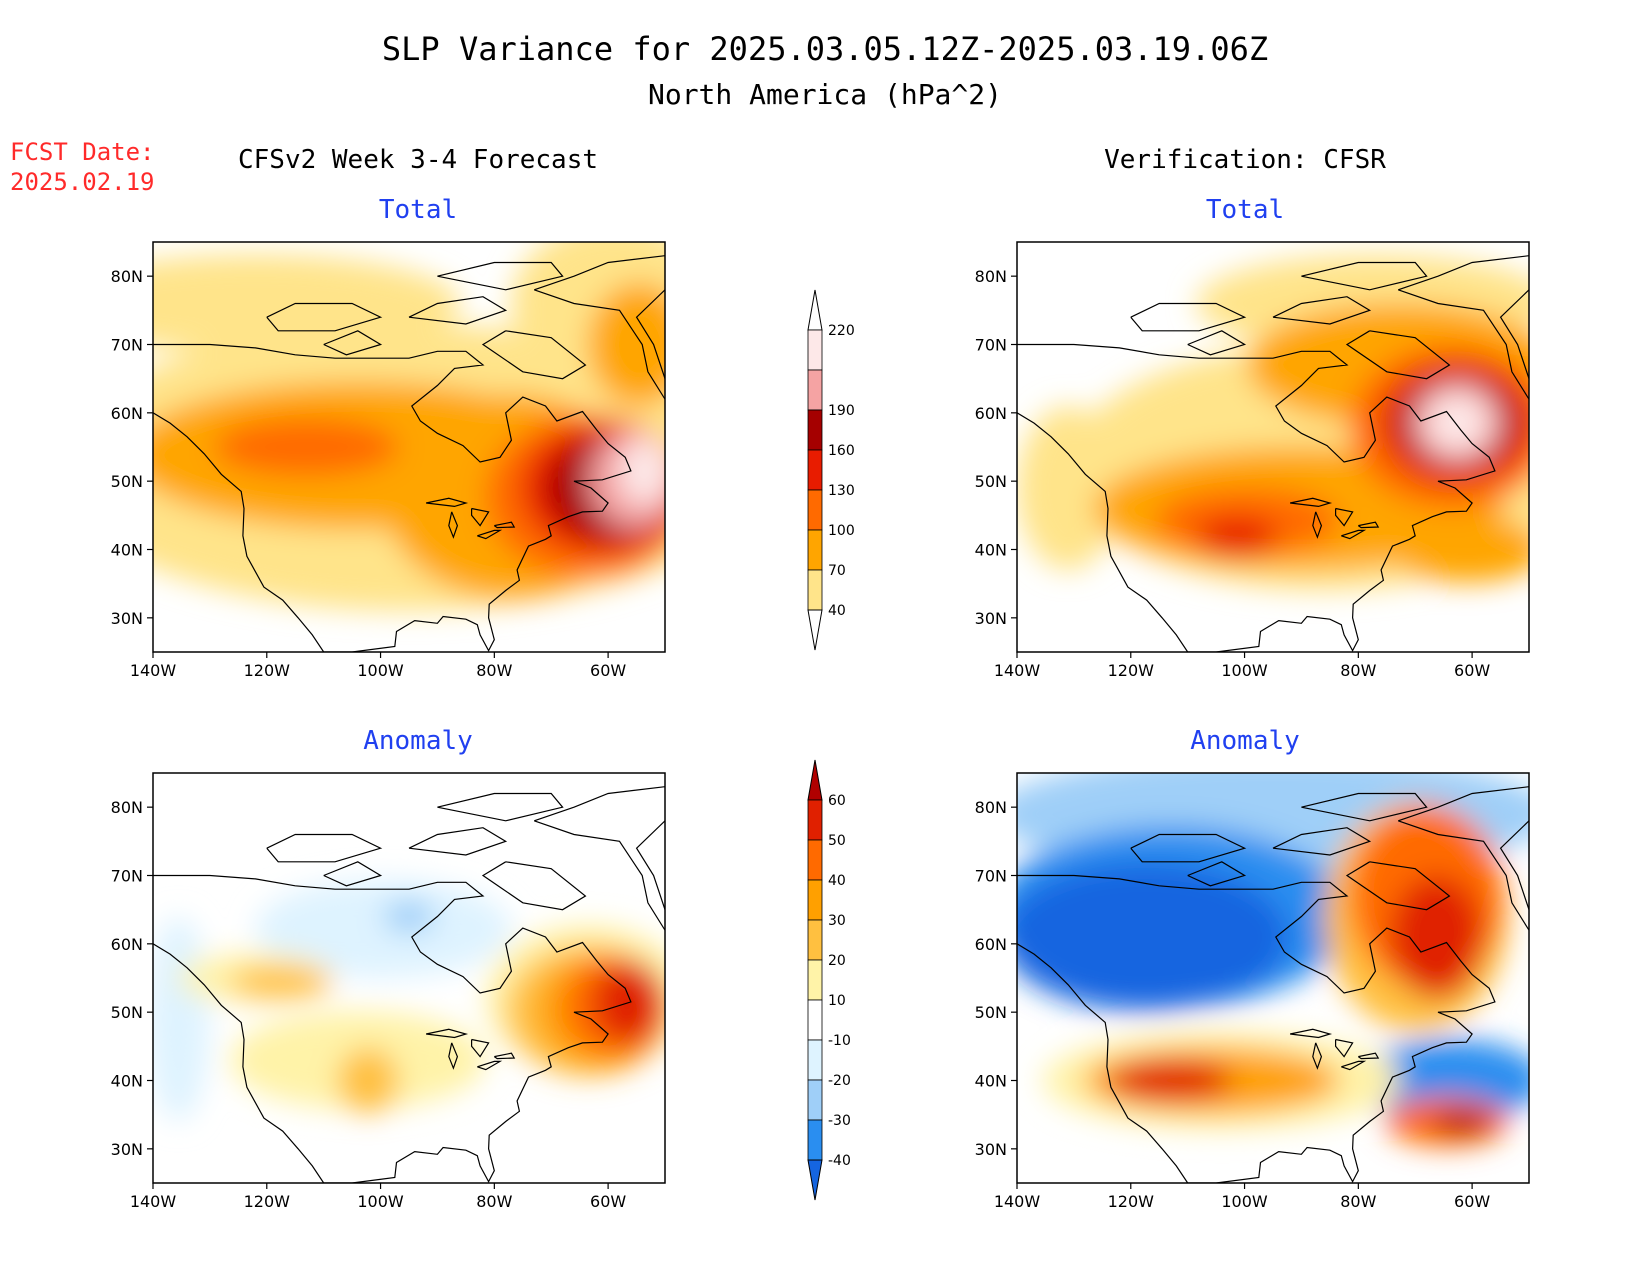 This screenshot has height=1275, width=1650. What do you see at coordinates (839, 1121) in the screenshot?
I see `colorbar-anomaly-label: -30` at bounding box center [839, 1121].